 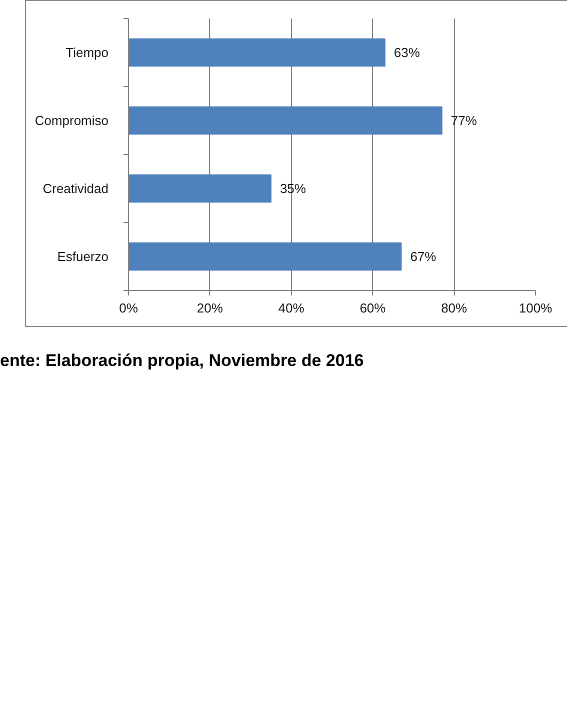 I want to click on data-label: 35%, so click(x=293, y=188).